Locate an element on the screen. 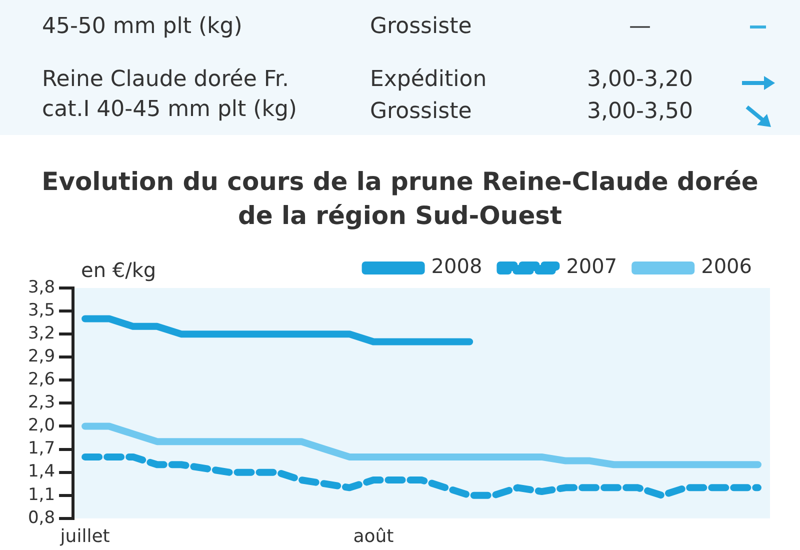  legend-label: 2007 is located at coordinates (592, 266).